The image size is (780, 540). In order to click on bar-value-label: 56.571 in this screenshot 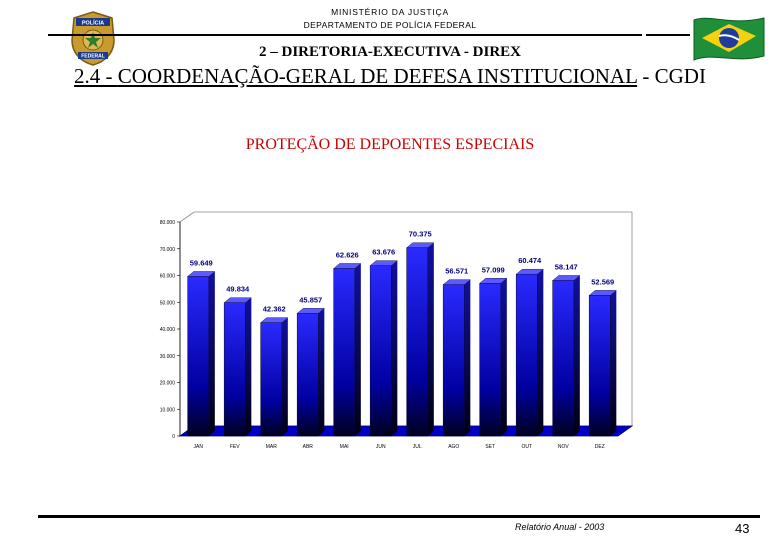, I will do `click(456, 271)`.